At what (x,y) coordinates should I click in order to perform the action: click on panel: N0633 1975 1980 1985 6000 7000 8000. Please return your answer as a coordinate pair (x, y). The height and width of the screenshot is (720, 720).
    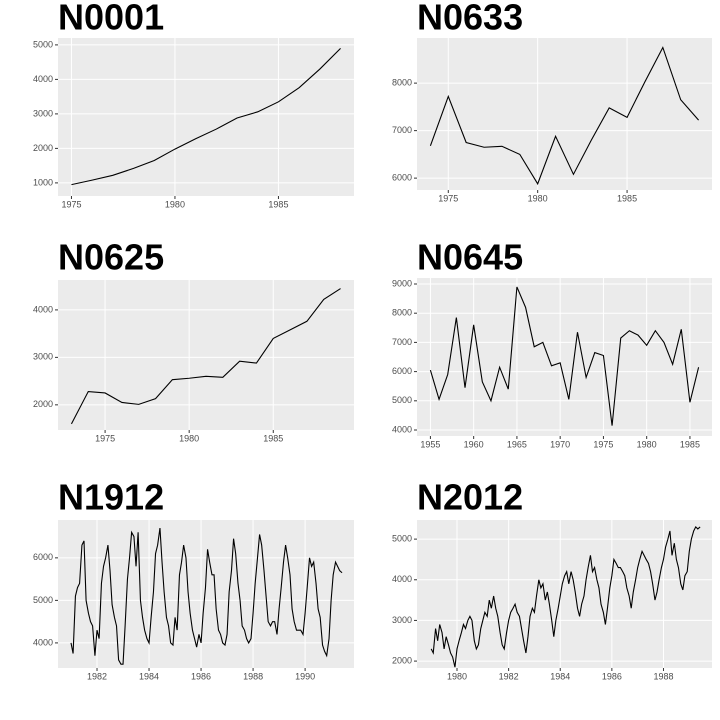
    Looking at the image, I should click on (552, 101).